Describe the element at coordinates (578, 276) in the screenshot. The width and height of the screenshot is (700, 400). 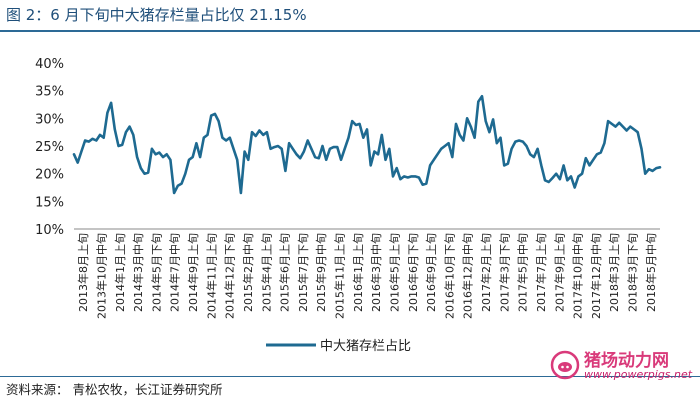
I see `x-tick-label: 2017年10月中旬` at that location.